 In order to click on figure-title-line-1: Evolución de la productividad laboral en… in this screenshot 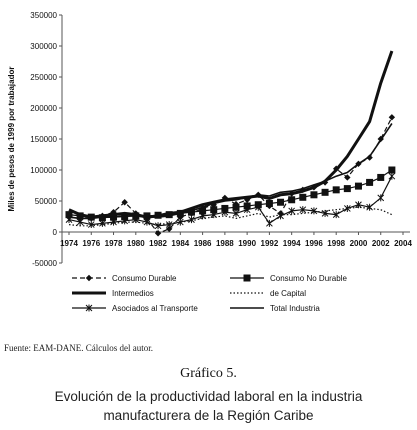, I will do `click(208, 396)`.